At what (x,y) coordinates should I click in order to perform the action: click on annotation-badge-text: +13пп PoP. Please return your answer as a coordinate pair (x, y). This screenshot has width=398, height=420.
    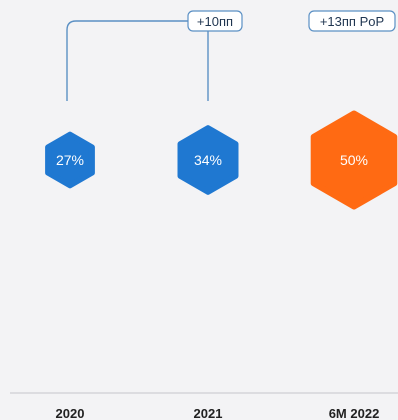
    Looking at the image, I should click on (352, 21).